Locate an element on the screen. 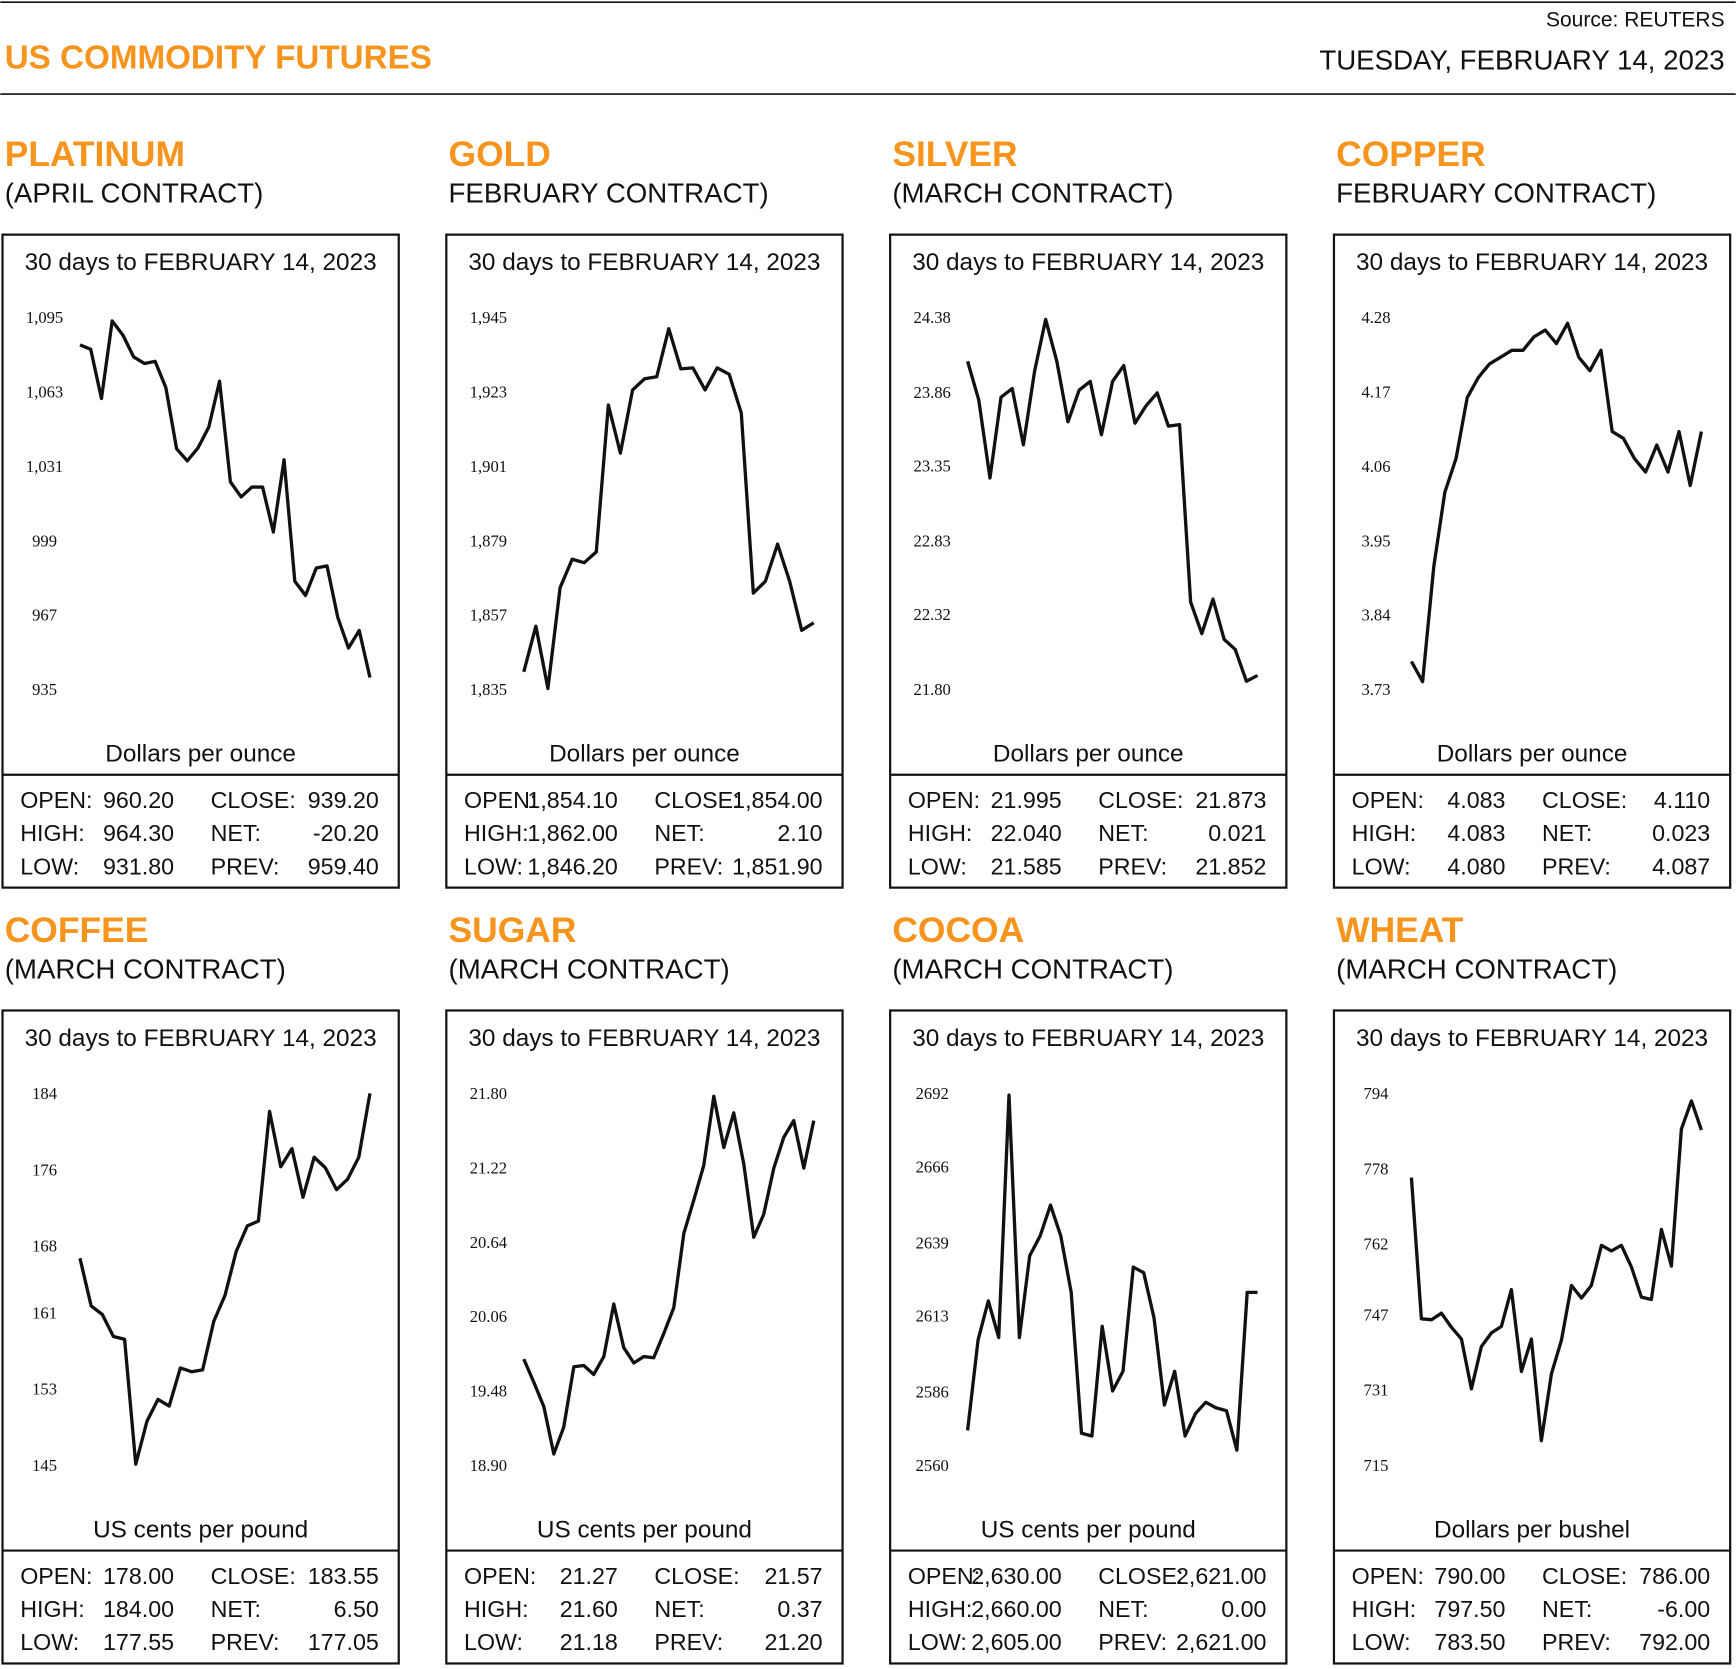 The height and width of the screenshot is (1669, 1736). stat-value: 21.57 is located at coordinates (793, 1576).